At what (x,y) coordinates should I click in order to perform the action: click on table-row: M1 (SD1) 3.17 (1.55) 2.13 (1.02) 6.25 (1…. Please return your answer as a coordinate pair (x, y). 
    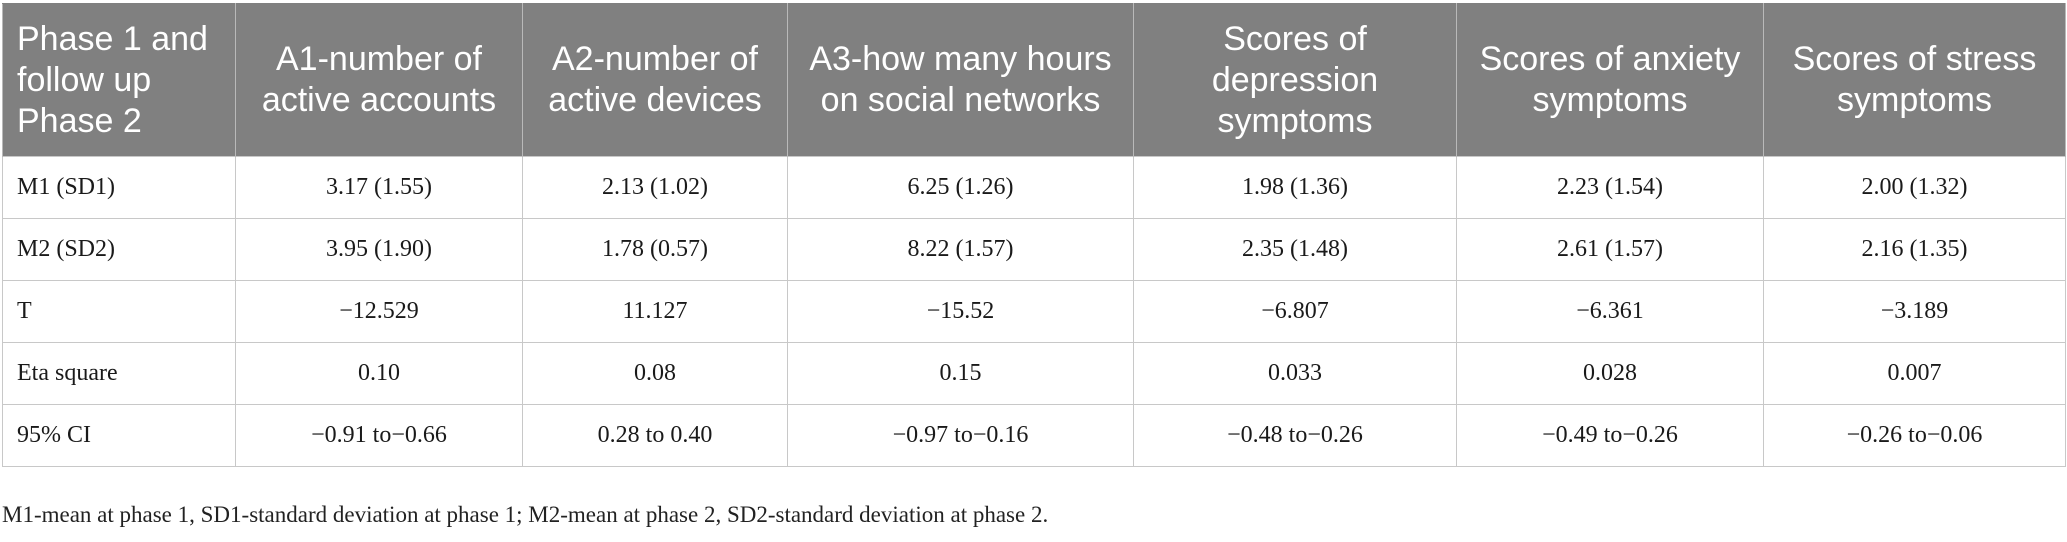
    Looking at the image, I should click on (1034, 187).